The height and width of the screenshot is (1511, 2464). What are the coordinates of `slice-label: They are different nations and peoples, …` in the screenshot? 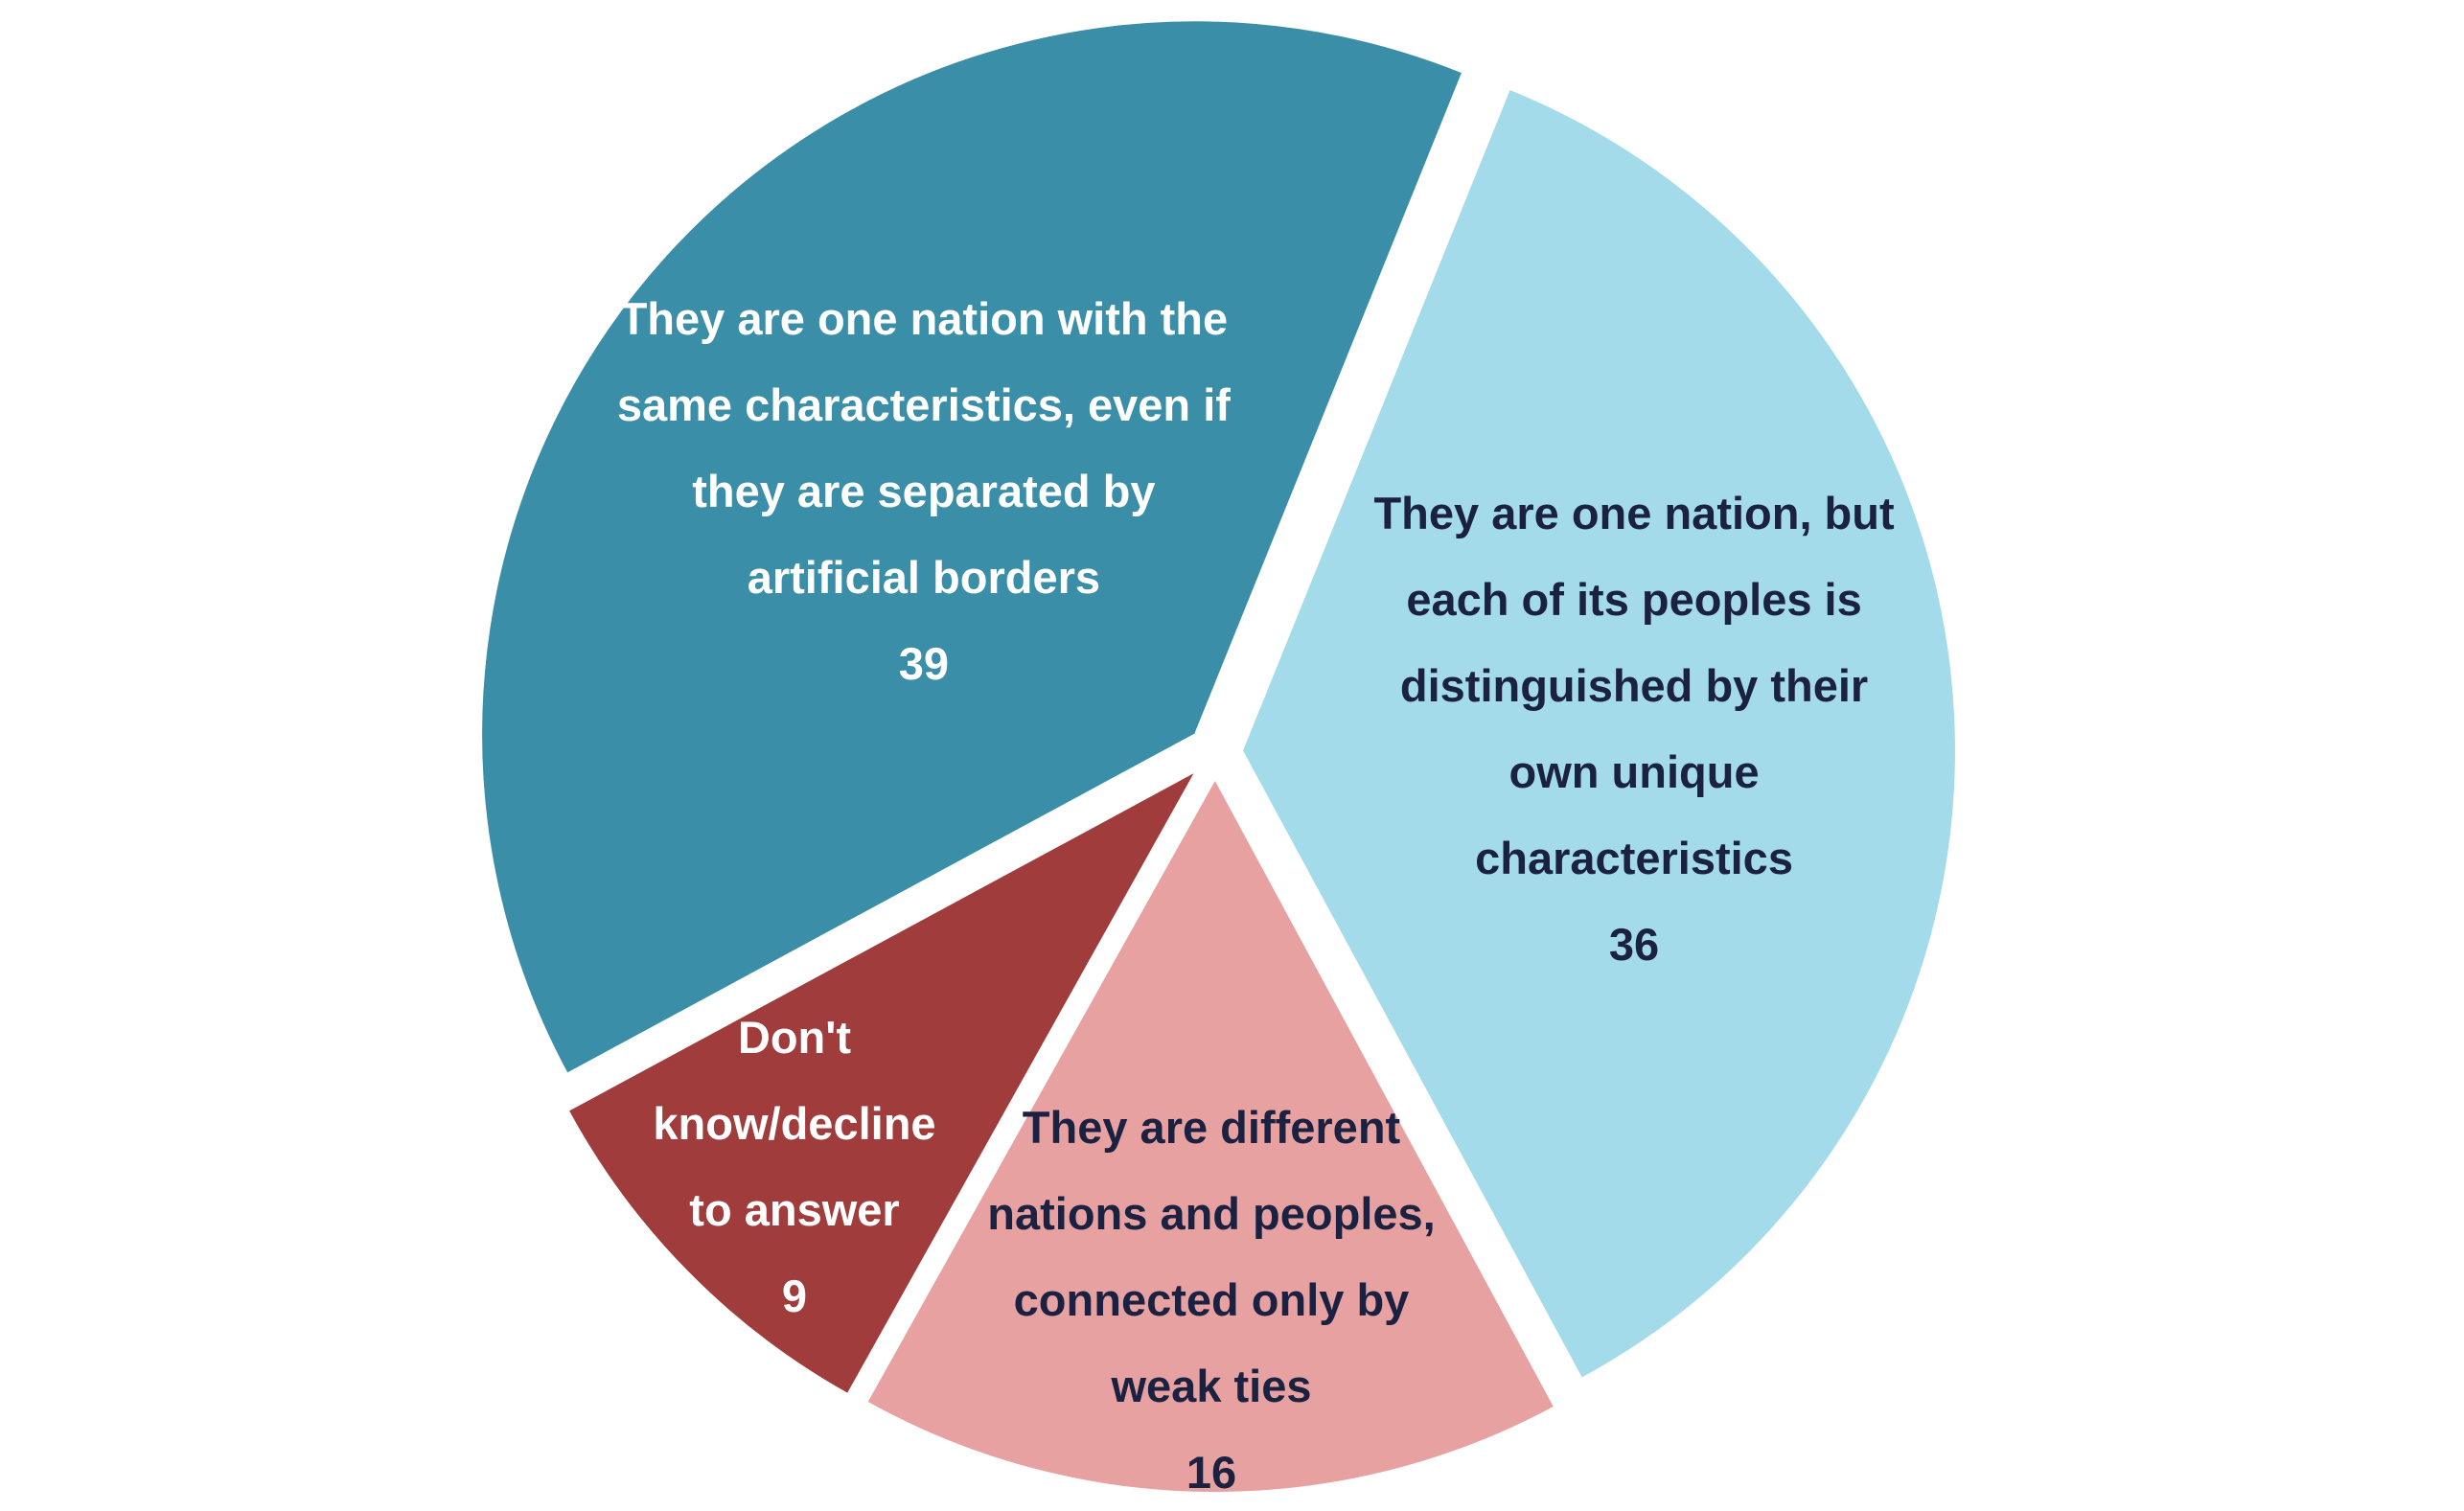 It's located at (1211, 1298).